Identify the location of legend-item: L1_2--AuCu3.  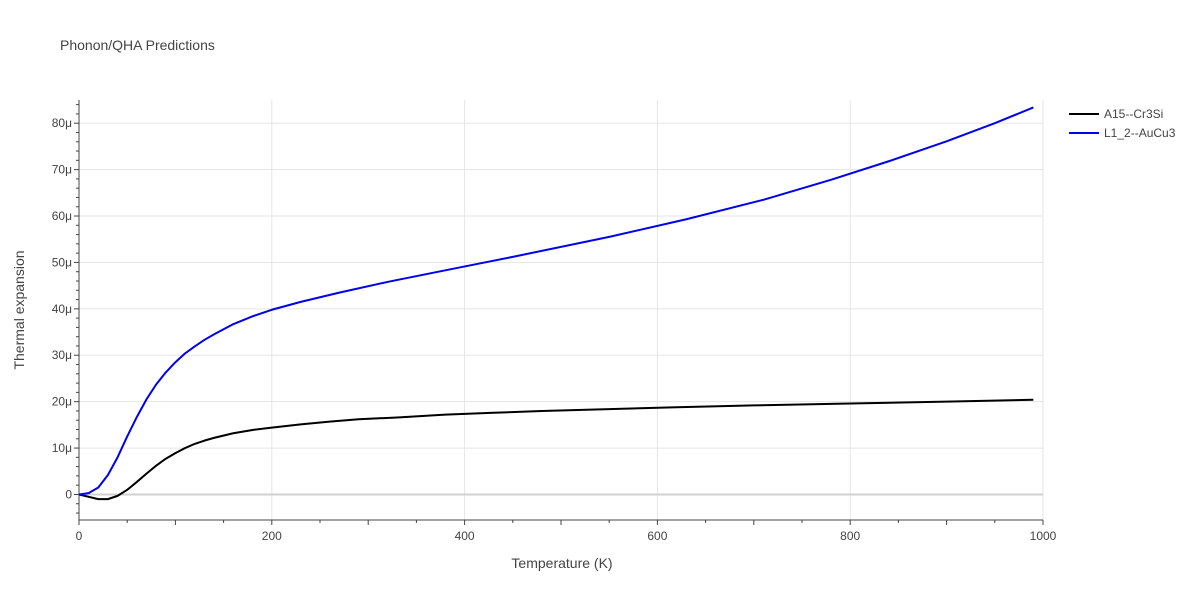
(1122, 133).